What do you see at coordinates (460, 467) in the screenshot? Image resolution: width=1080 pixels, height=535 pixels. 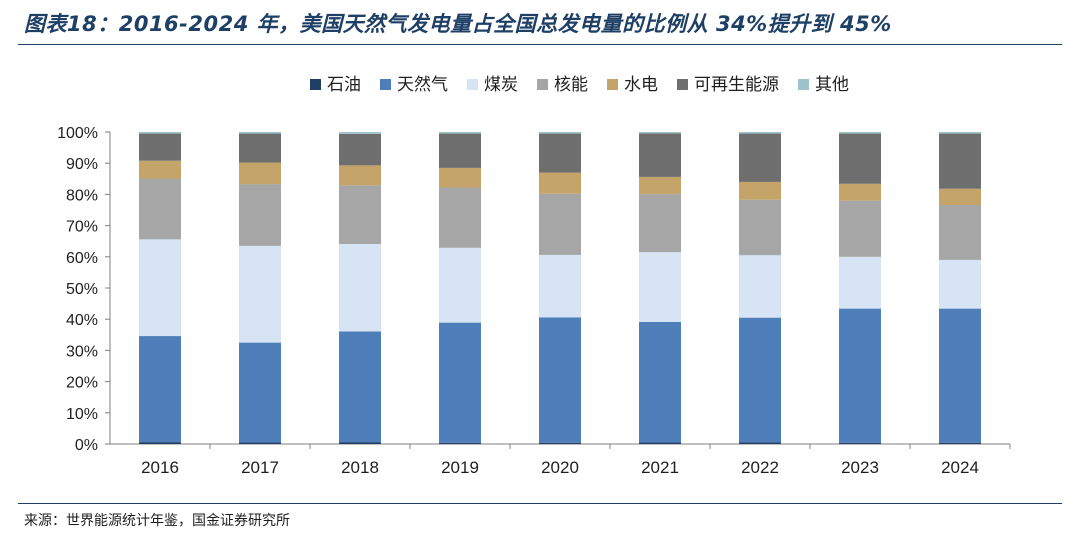 I see `x-tick-label: 2019` at bounding box center [460, 467].